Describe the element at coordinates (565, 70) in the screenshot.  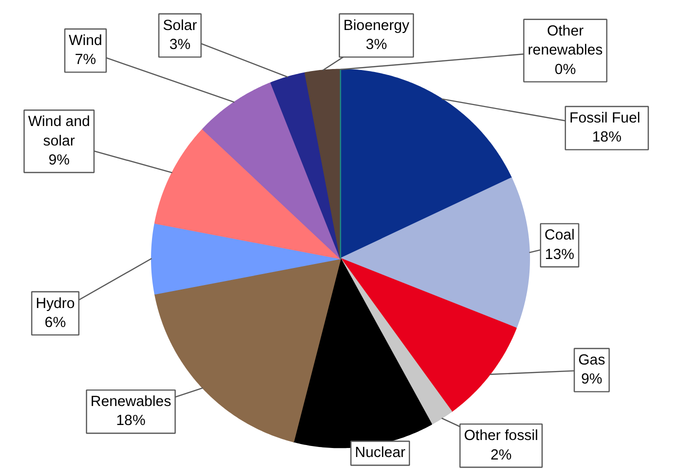
I see `text: 0%` at that location.